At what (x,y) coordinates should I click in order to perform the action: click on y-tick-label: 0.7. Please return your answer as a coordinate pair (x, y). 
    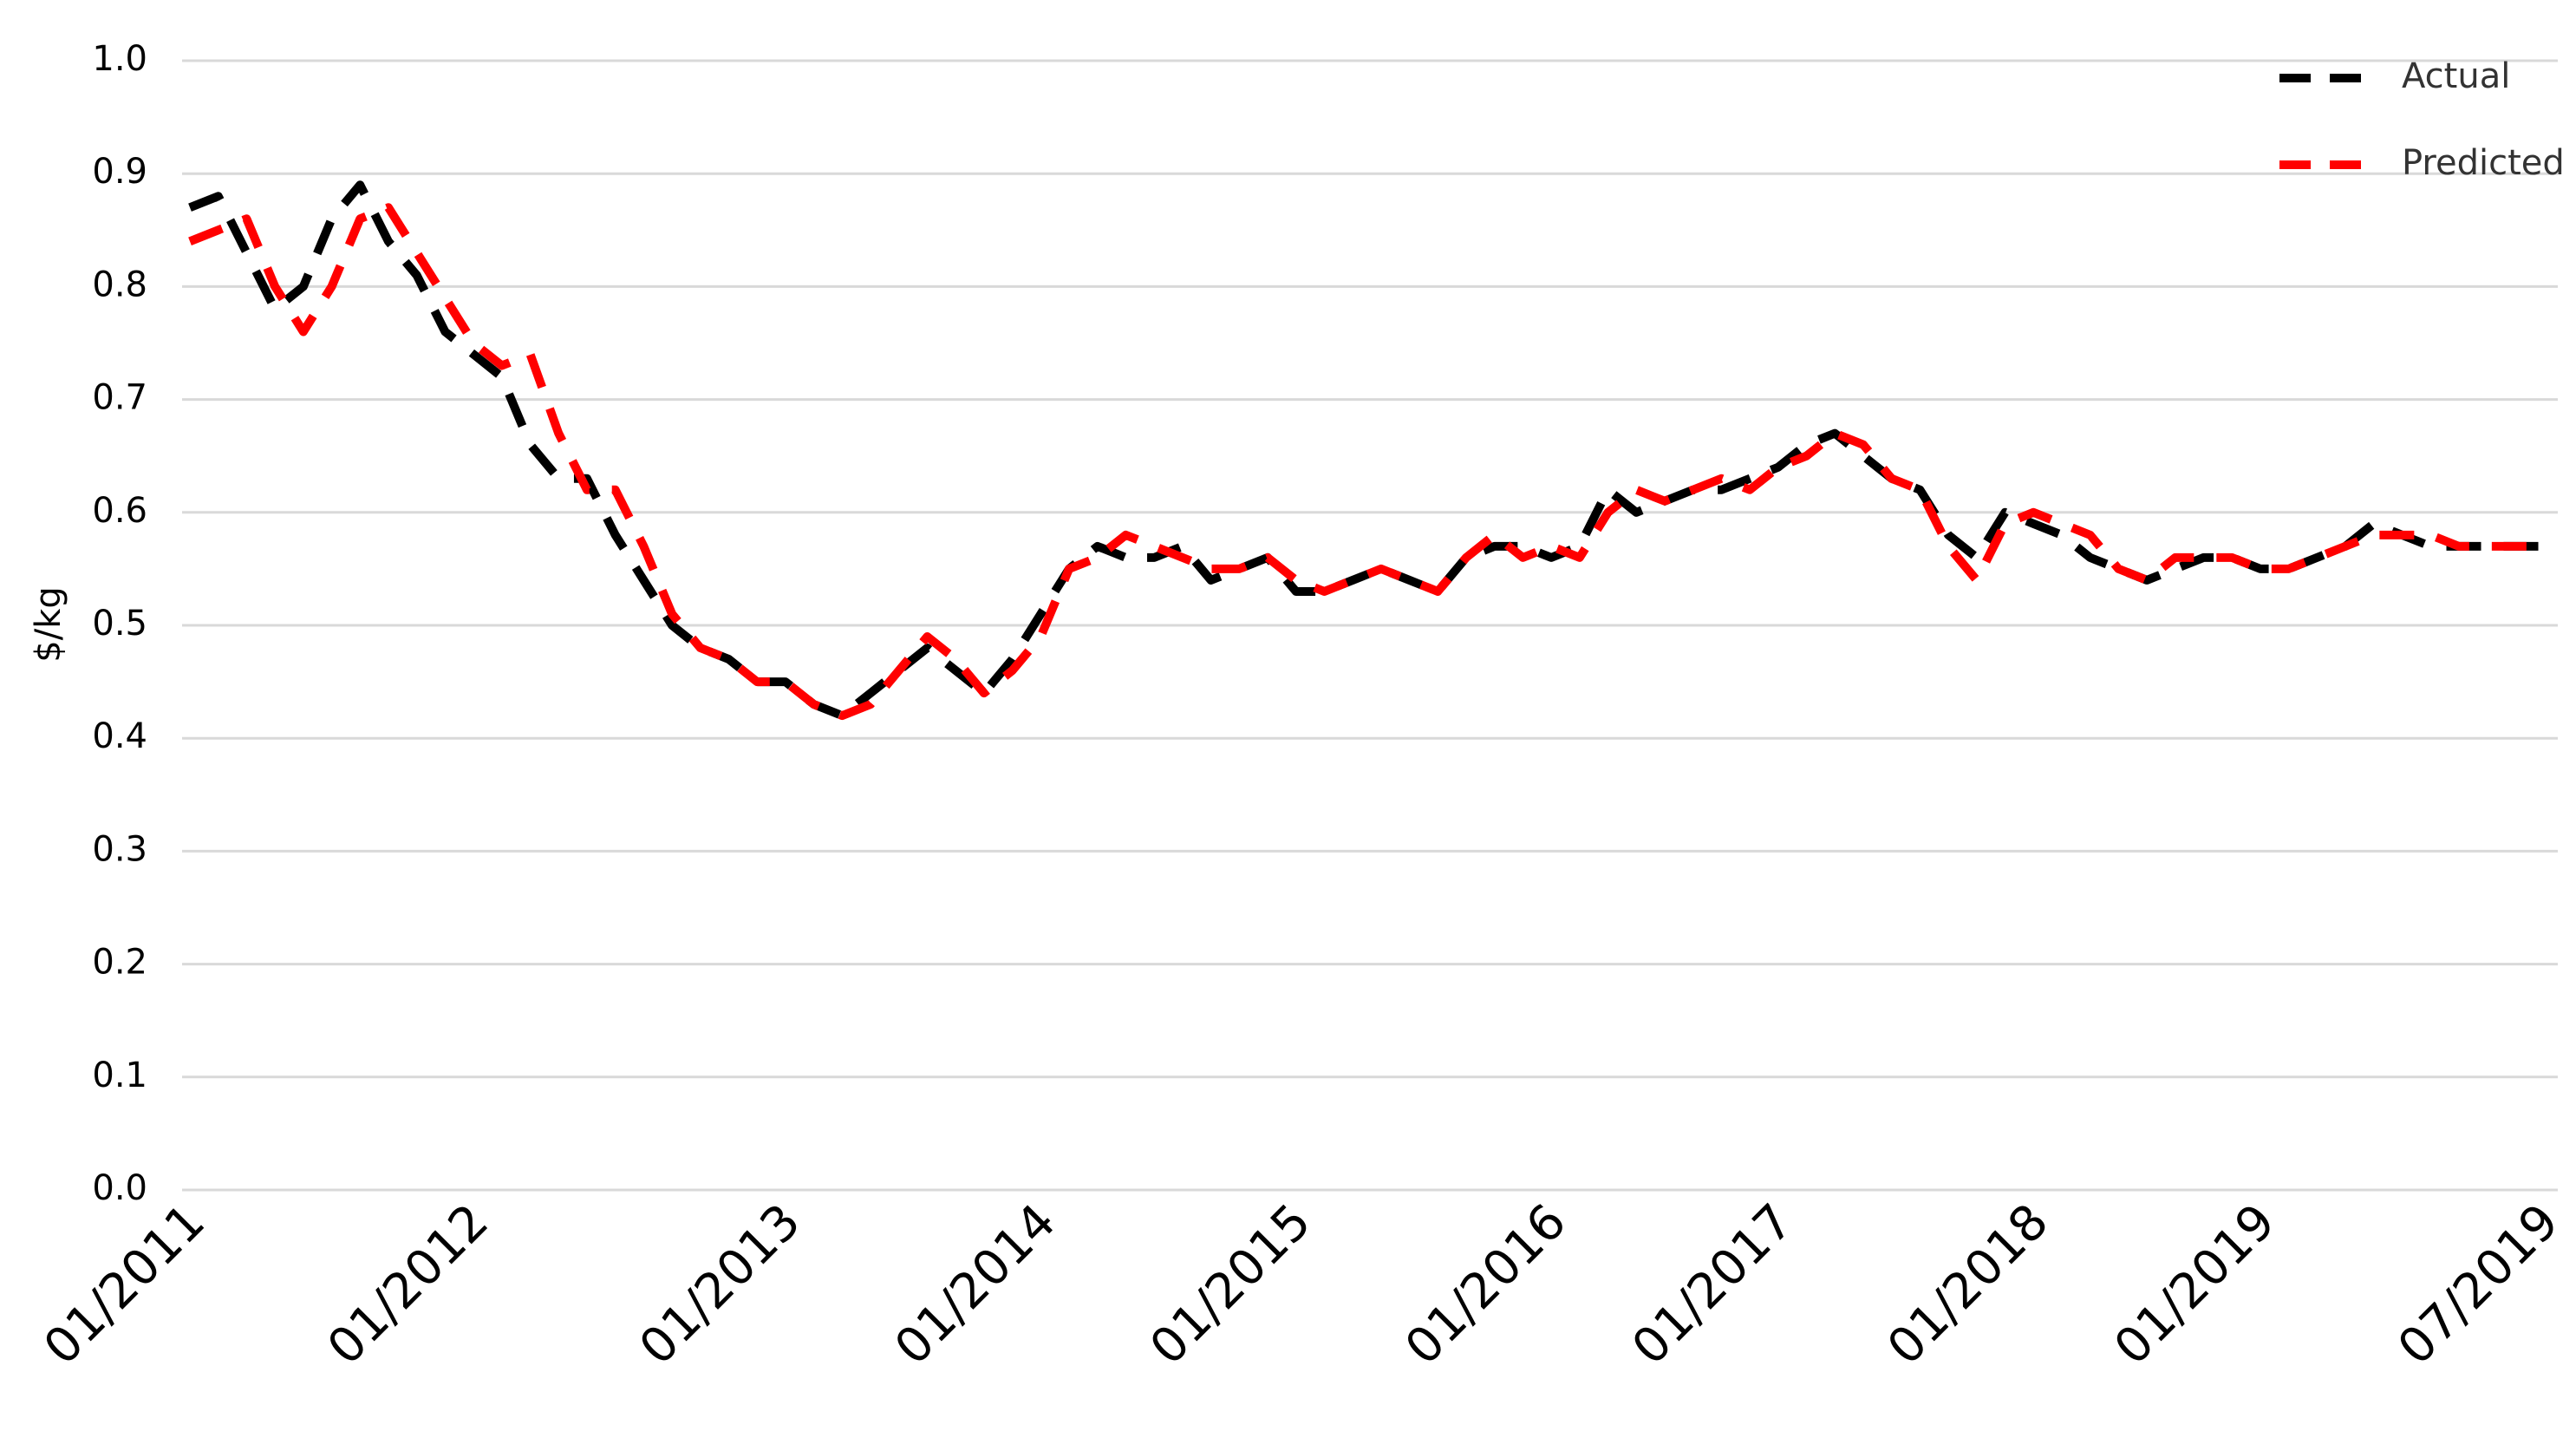
    Looking at the image, I should click on (119, 398).